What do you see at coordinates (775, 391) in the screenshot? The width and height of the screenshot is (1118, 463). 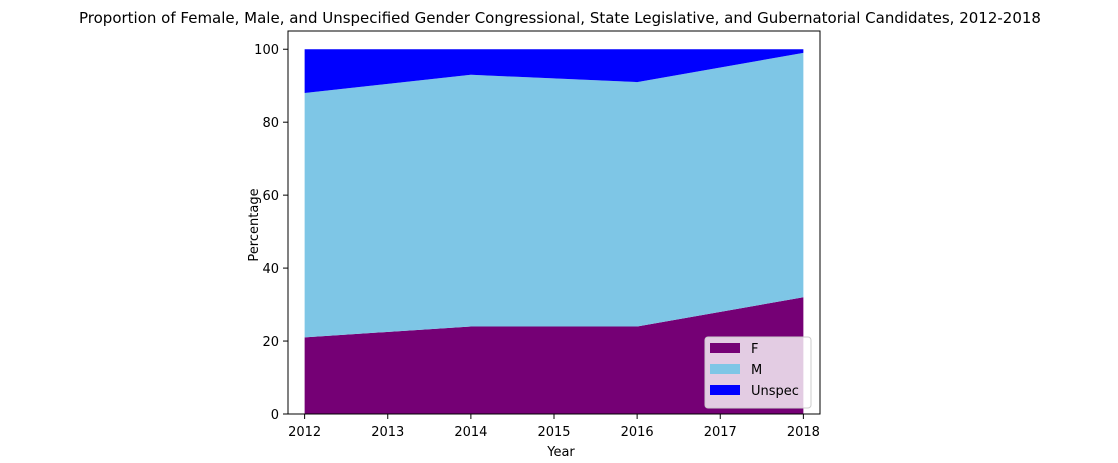 I see `legend-label-unspec: Unspec` at bounding box center [775, 391].